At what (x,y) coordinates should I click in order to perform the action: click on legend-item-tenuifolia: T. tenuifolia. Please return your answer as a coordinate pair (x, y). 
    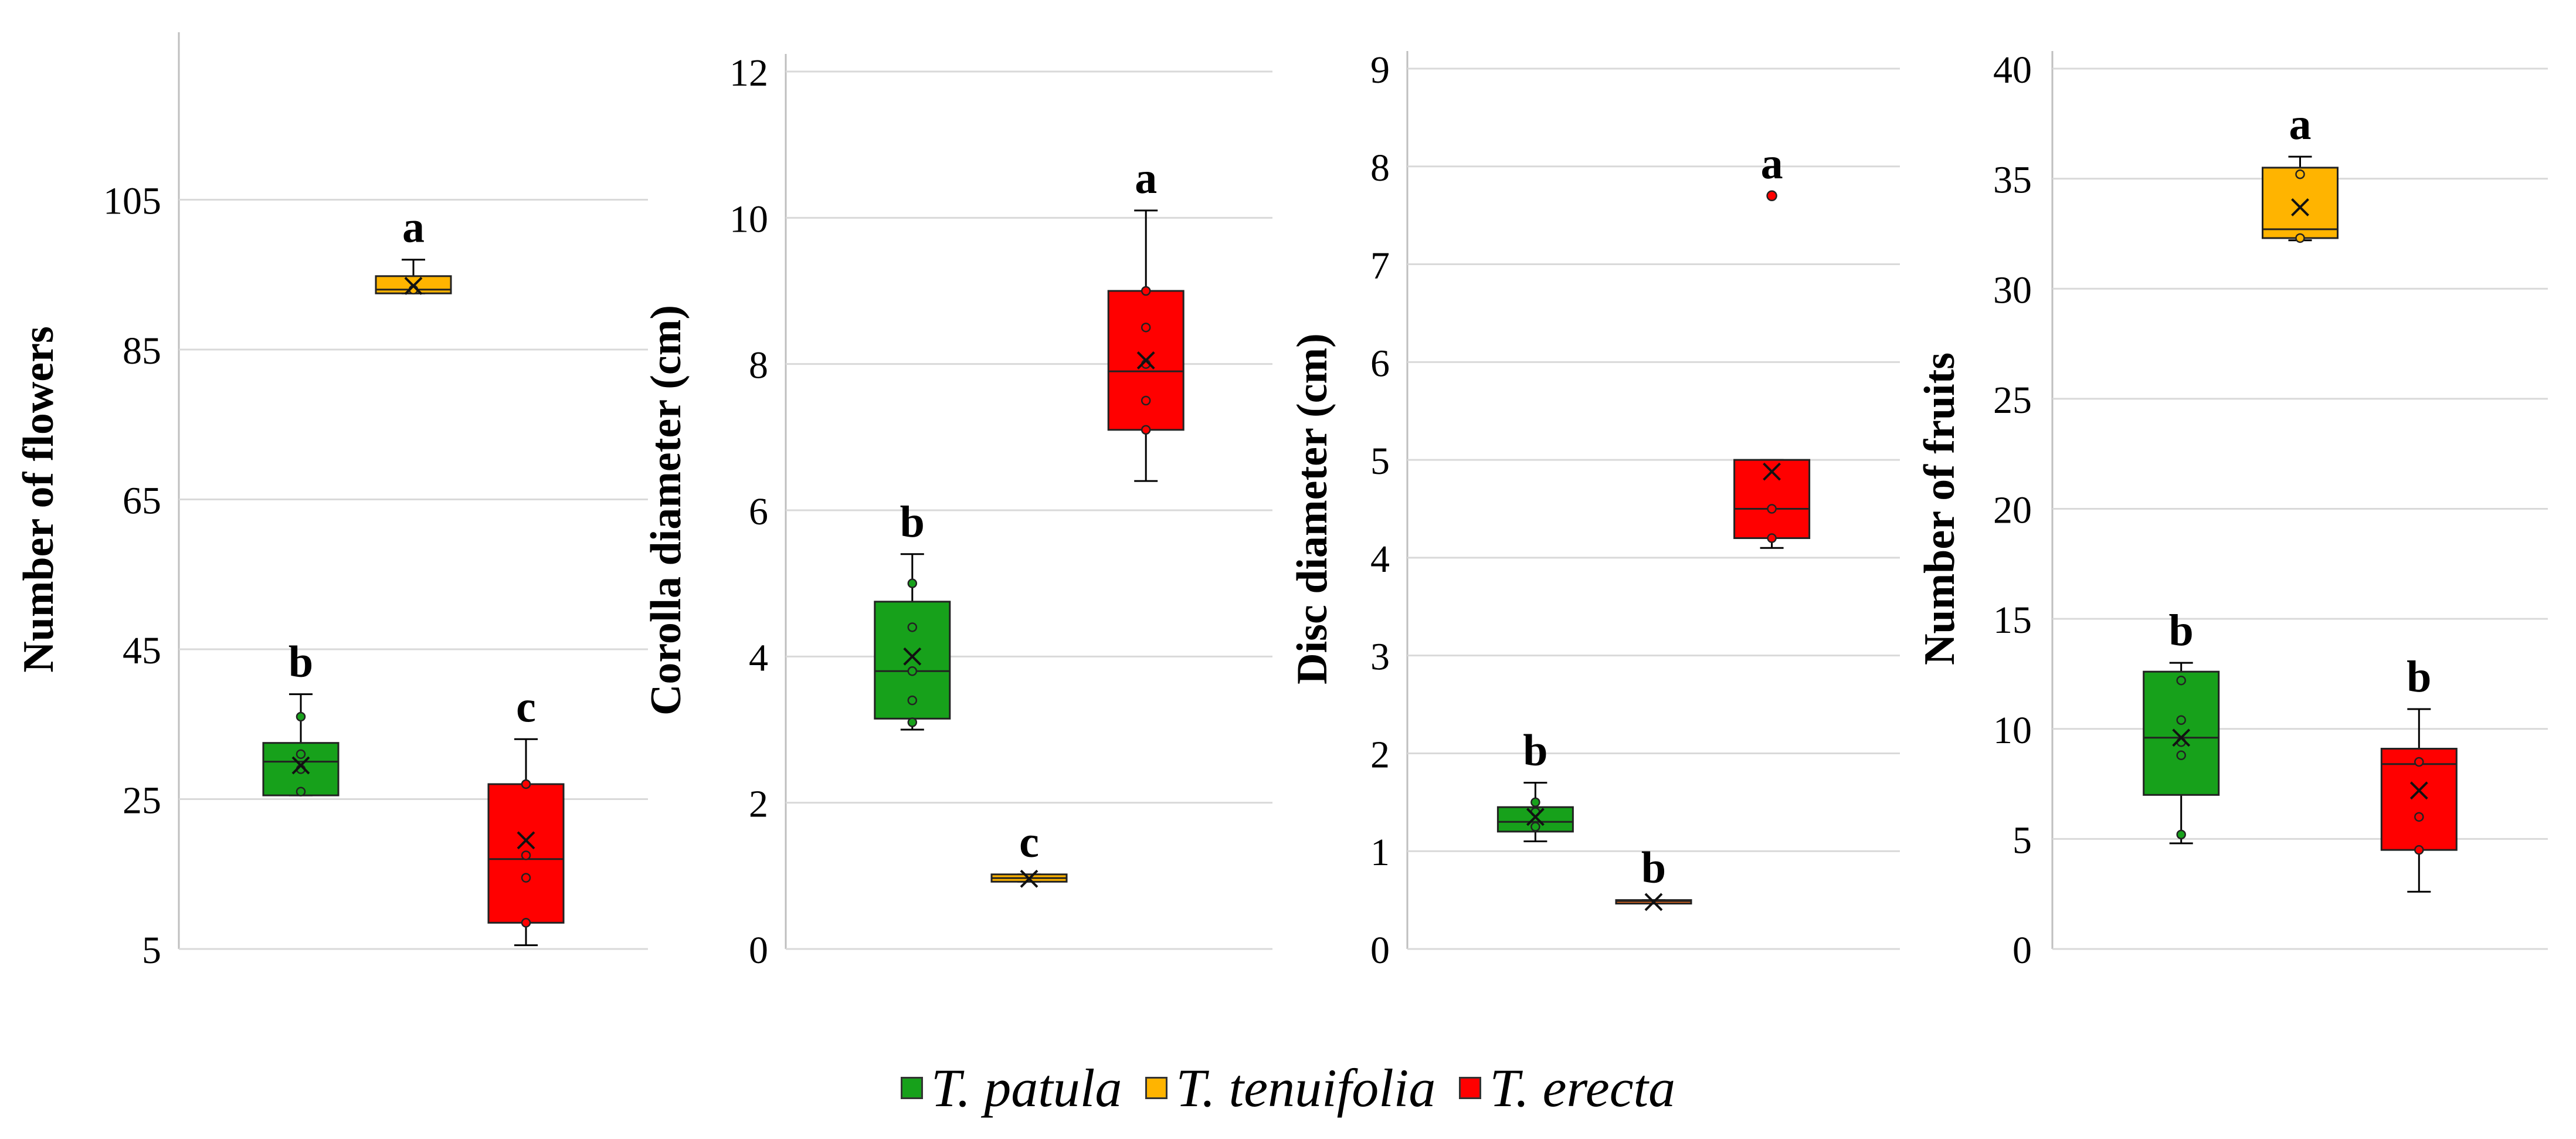
    Looking at the image, I should click on (1290, 1088).